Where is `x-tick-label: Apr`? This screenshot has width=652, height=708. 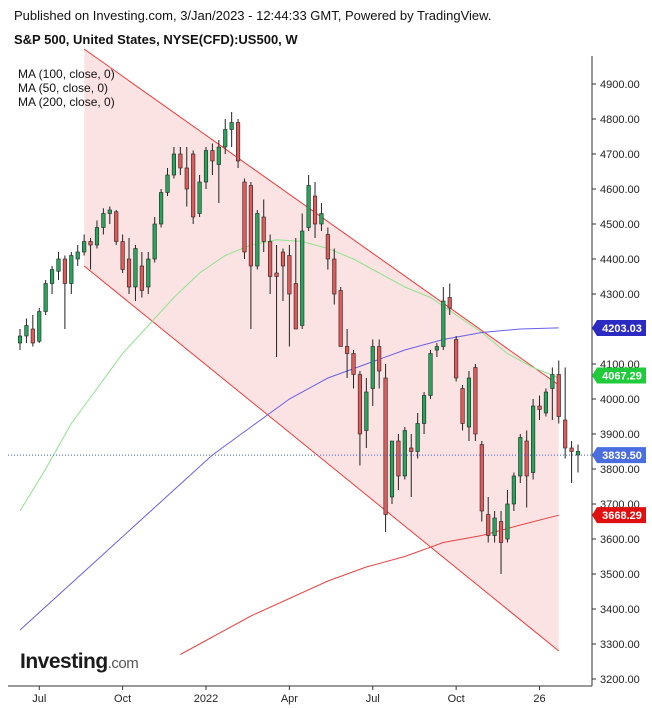
x-tick-label: Apr is located at coordinates (289, 699).